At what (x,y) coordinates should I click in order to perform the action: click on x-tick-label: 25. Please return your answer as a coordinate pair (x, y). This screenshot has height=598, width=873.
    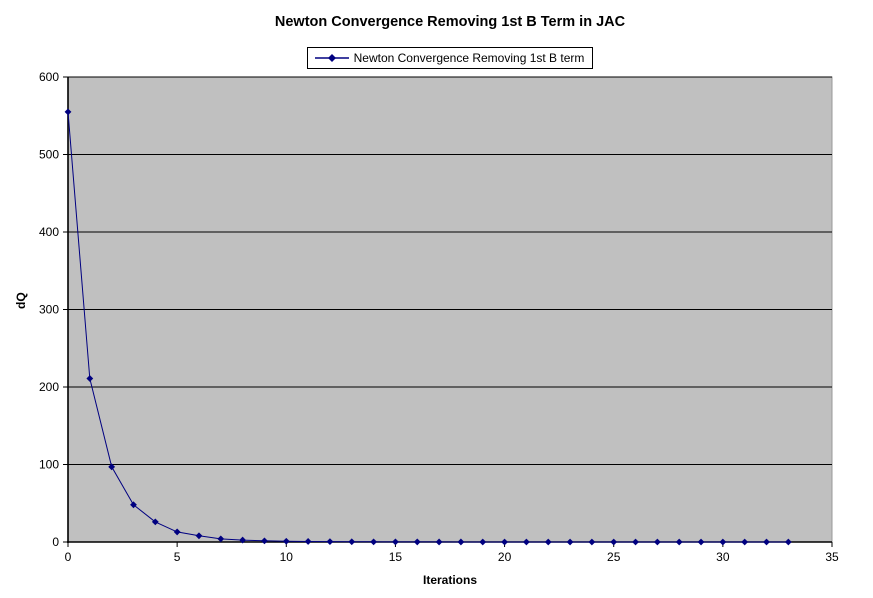
    Looking at the image, I should click on (614, 557).